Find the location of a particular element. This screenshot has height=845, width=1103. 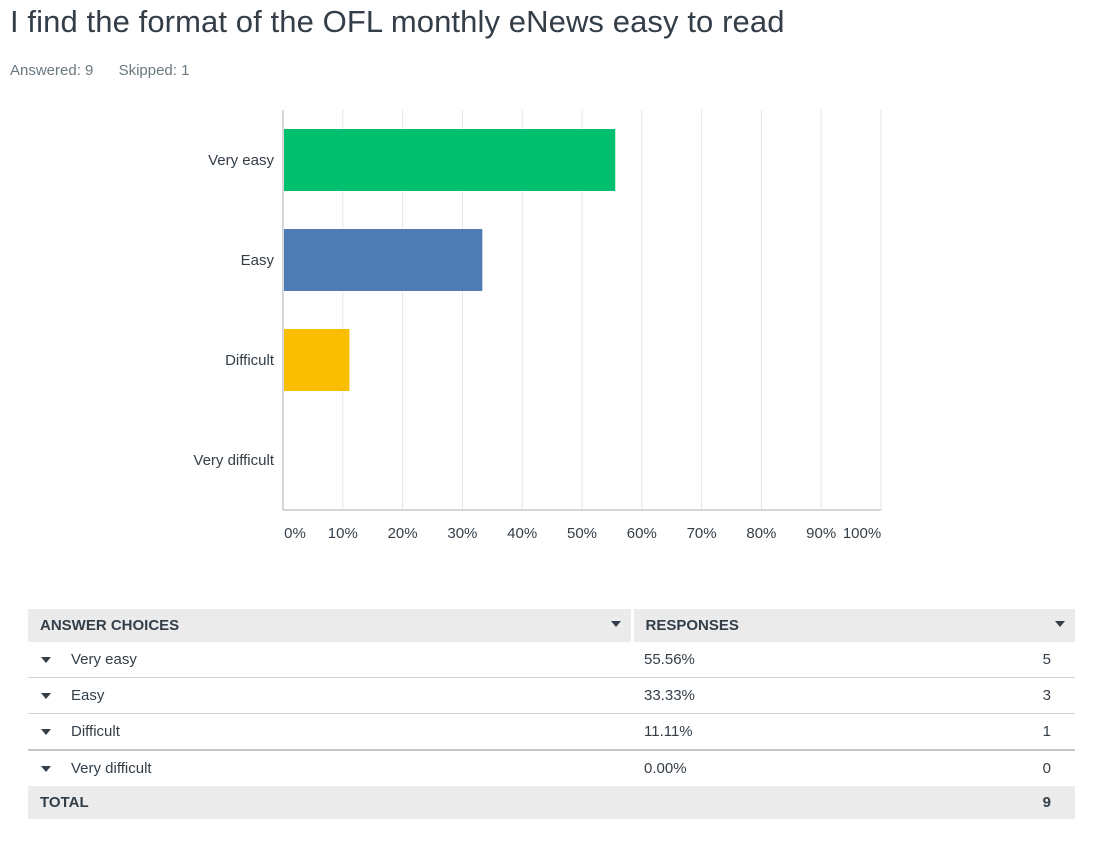

percent-cell: 55.56% is located at coordinates (771, 660).